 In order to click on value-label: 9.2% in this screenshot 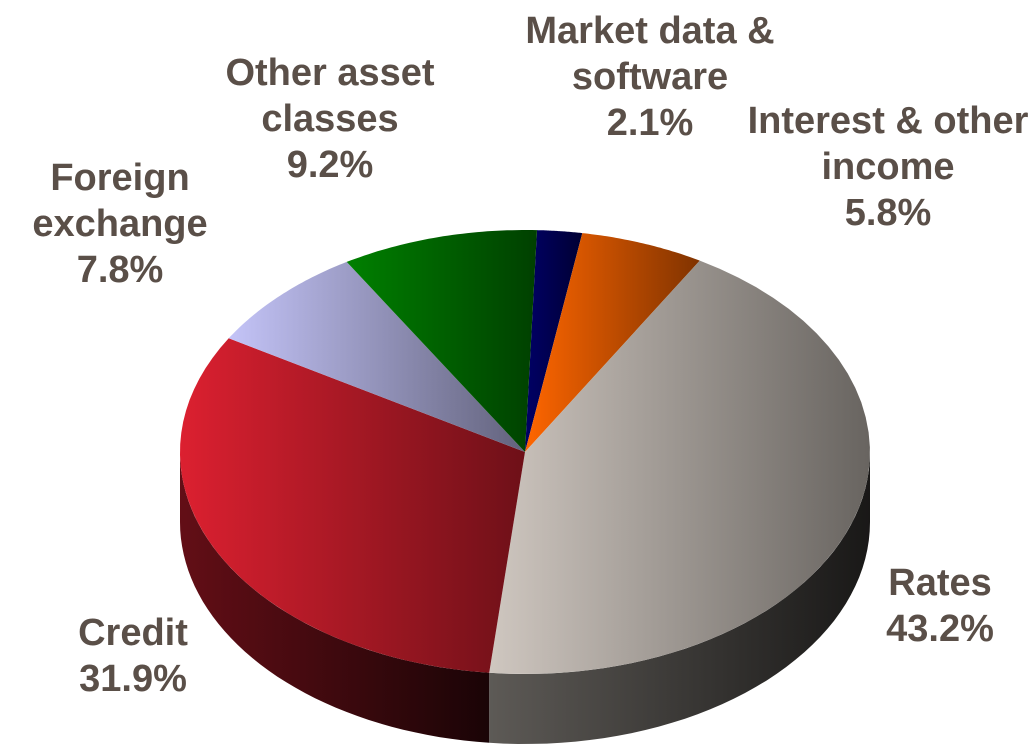, I will do `click(330, 165)`.